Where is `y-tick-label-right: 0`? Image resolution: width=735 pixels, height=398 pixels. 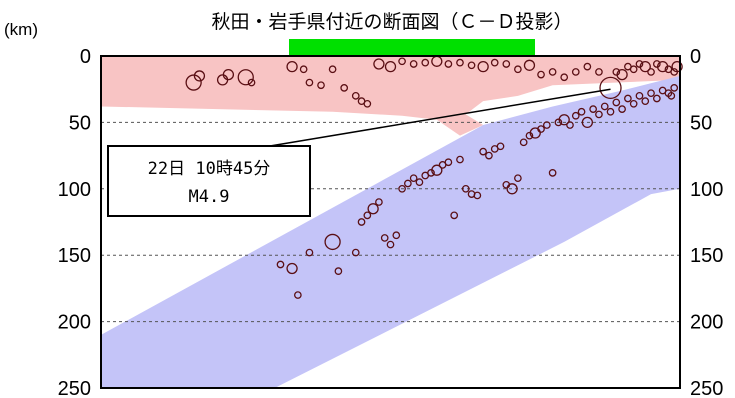 y-tick-label-right: 0 is located at coordinates (695, 57).